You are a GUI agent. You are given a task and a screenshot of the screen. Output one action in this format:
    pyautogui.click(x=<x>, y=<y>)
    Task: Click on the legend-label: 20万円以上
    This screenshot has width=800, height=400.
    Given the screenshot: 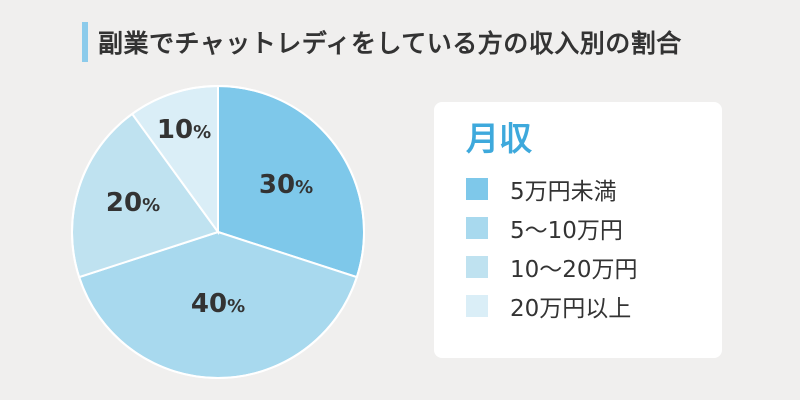 What is the action you would take?
    pyautogui.click(x=571, y=308)
    